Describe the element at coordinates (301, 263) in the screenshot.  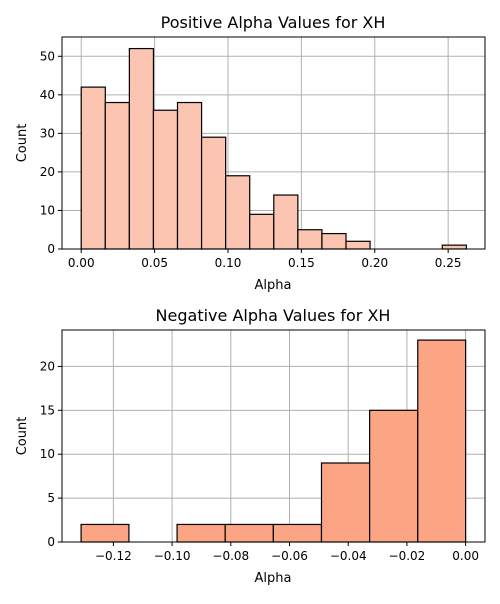
I see `x-tick-label: 0.15` at that location.